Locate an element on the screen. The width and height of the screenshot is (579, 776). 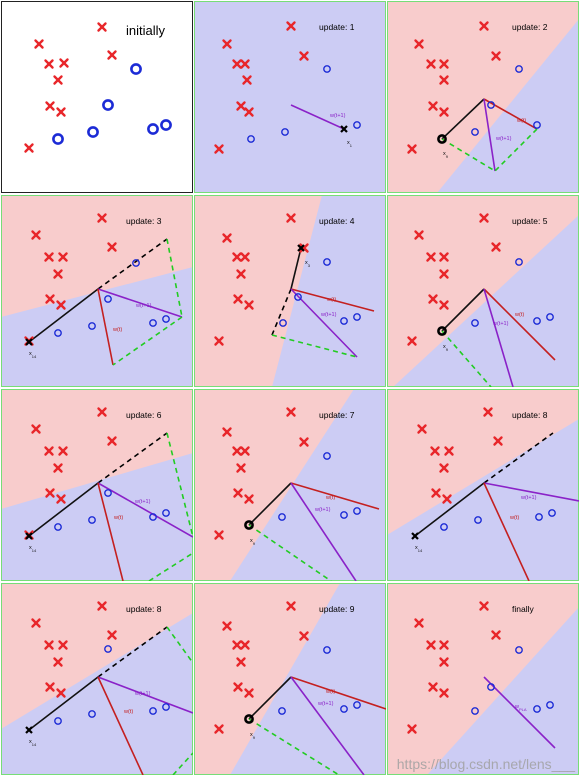
panel-svg: w(t) w(t+1) x9 update: 2 is located at coordinates (483, 97).